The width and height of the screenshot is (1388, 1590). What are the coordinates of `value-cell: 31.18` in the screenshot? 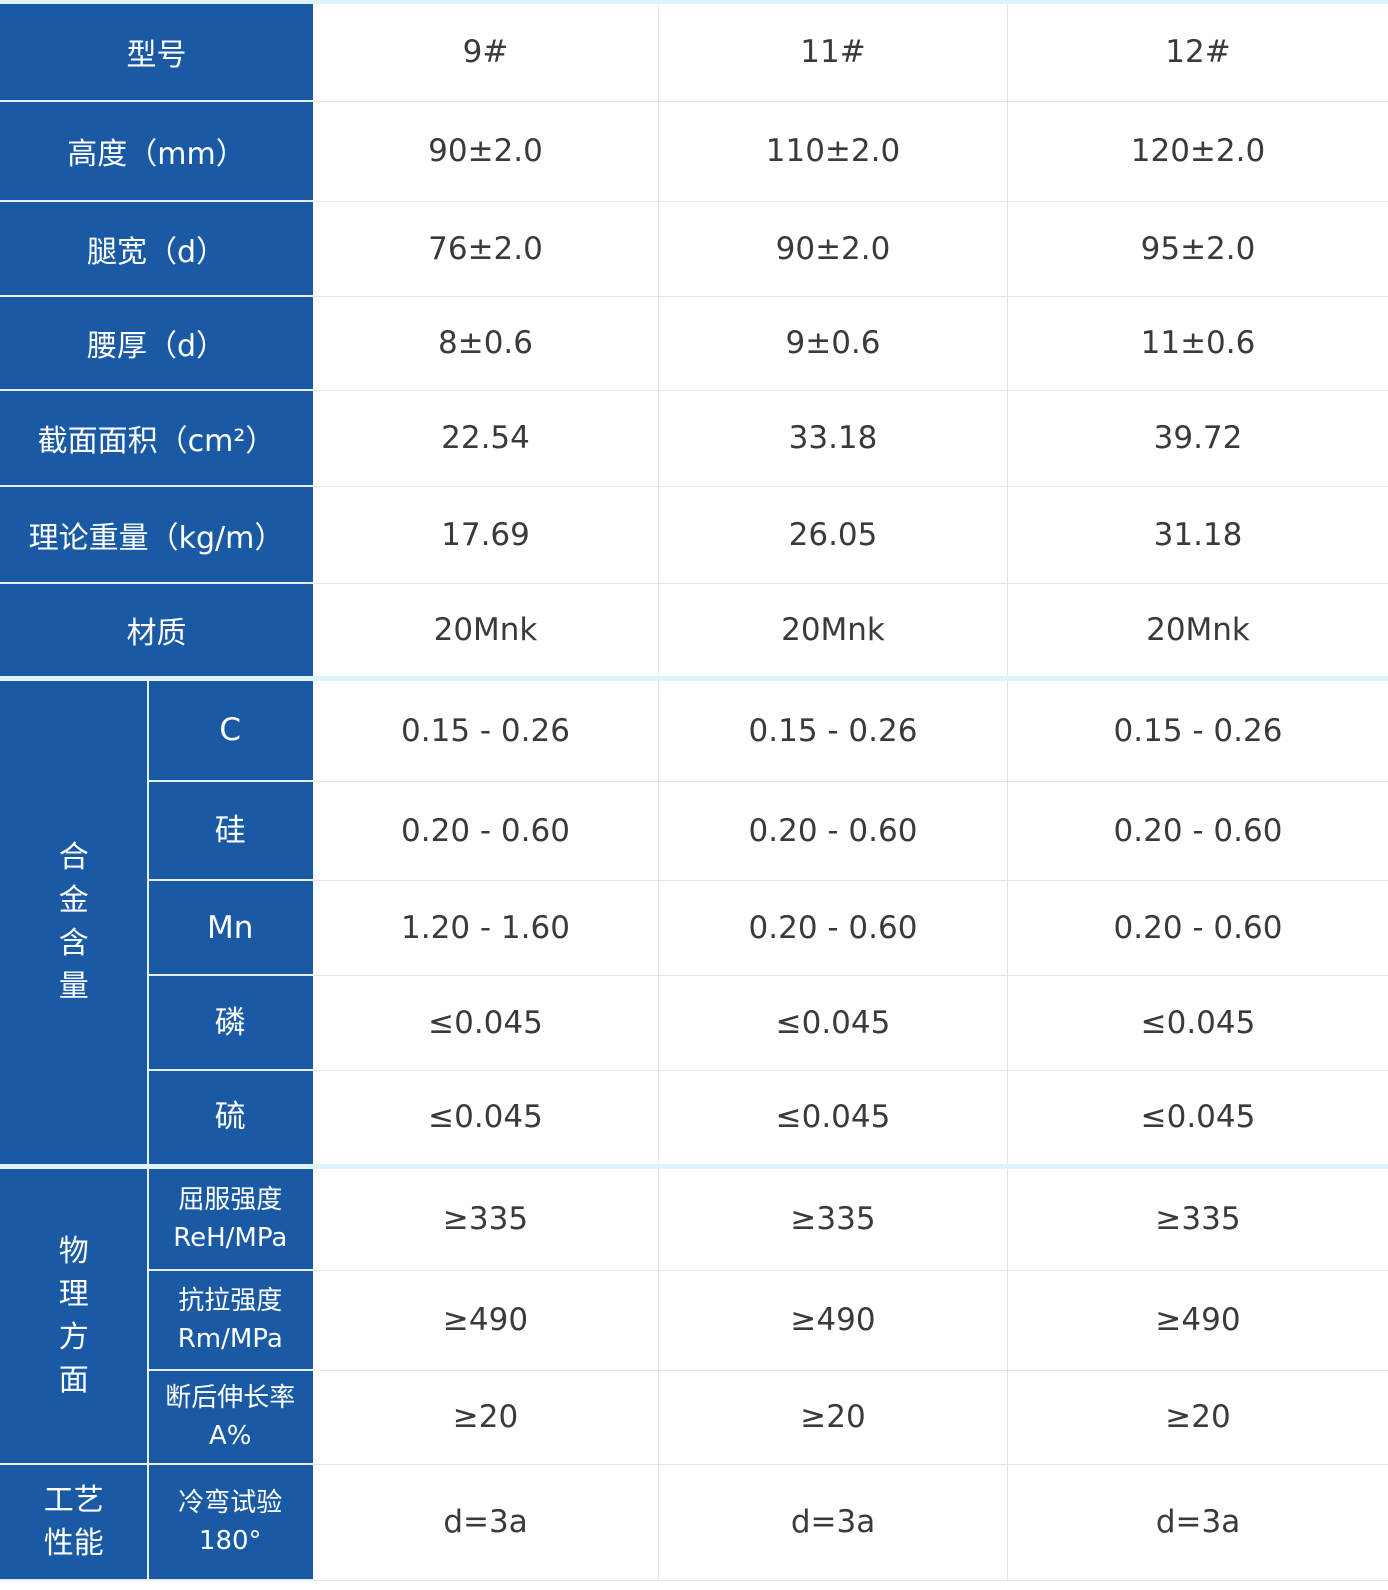 It's located at (1197, 534).